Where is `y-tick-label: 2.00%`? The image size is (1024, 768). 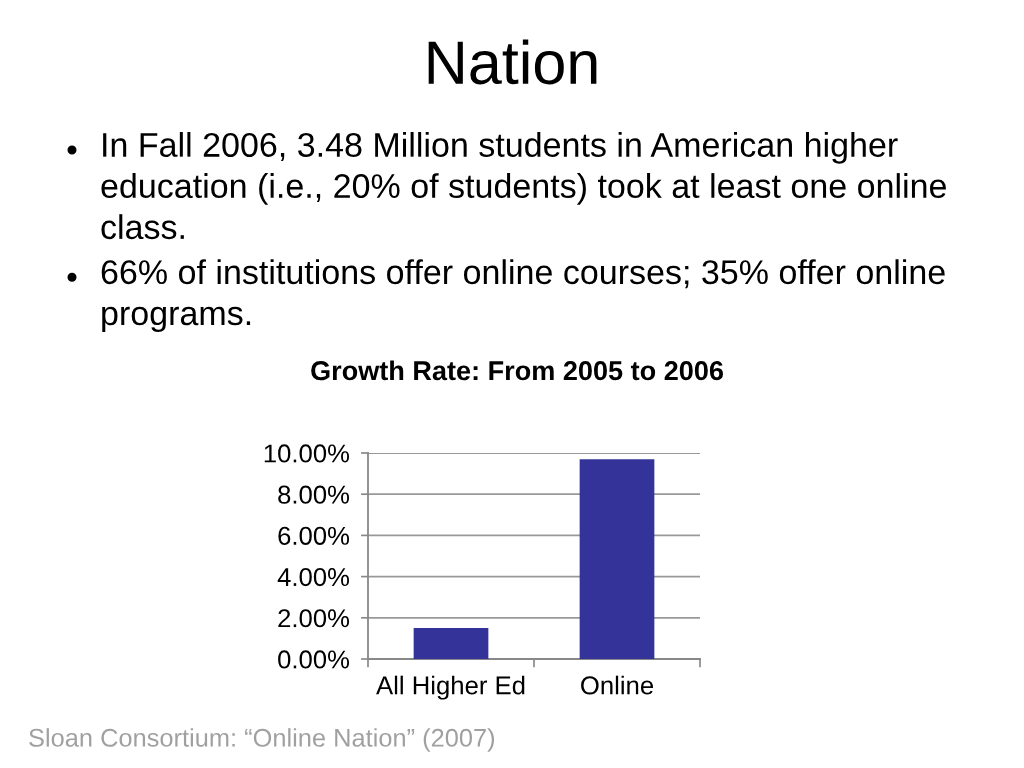 y-tick-label: 2.00% is located at coordinates (314, 618).